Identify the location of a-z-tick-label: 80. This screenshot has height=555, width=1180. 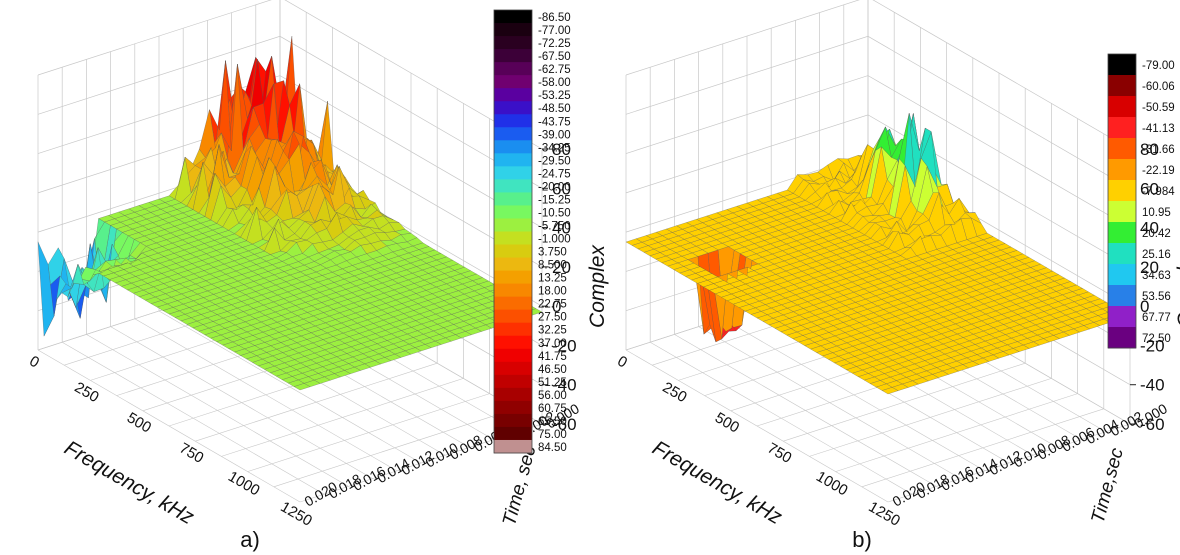
(561, 149).